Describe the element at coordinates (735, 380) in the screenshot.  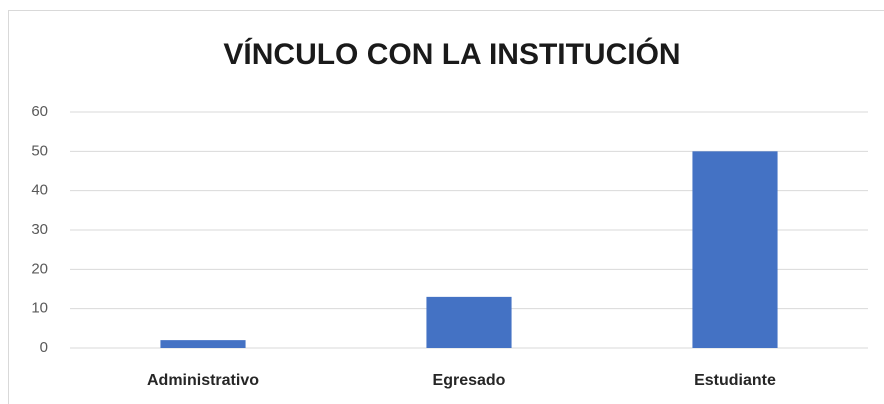
I see `x-tick-label: Estudiante` at that location.